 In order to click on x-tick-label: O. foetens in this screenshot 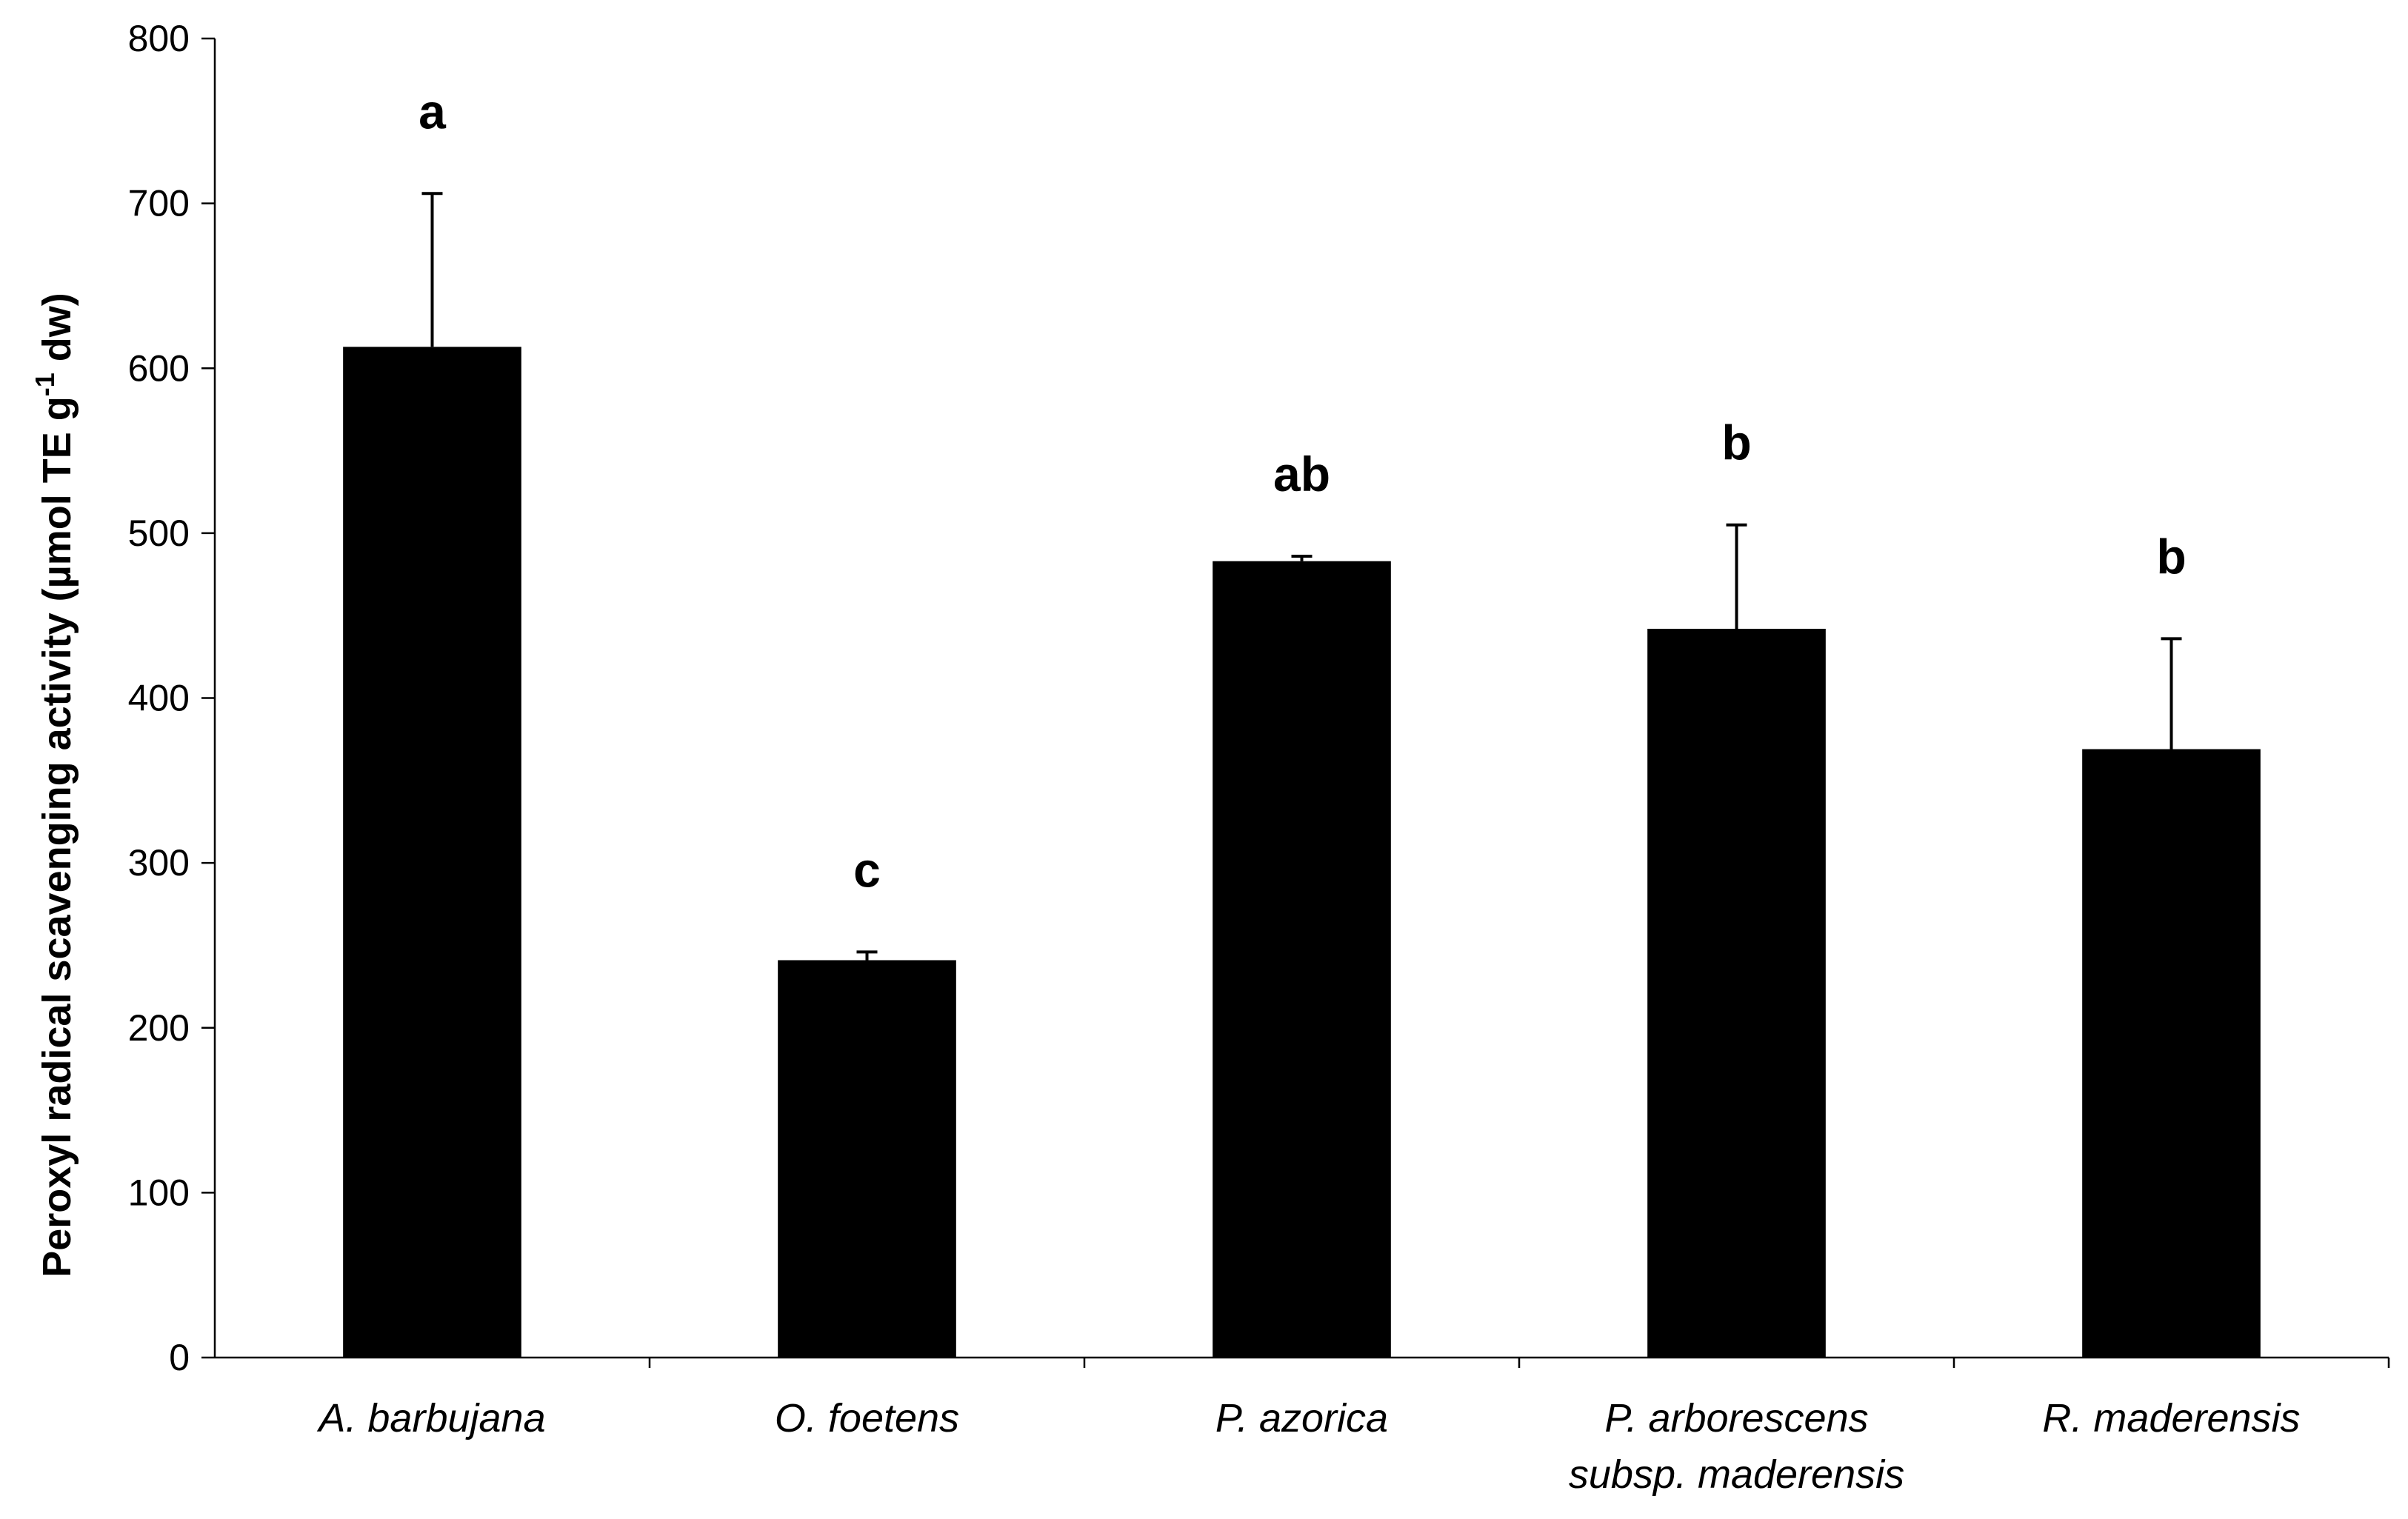, I will do `click(867, 1418)`.